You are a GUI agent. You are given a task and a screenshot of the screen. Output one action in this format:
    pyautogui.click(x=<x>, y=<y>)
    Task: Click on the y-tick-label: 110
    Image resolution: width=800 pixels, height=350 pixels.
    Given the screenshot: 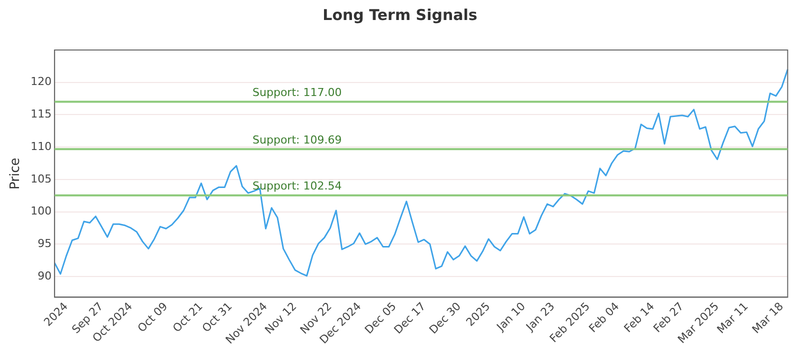 What is the action you would take?
    pyautogui.click(x=41, y=146)
    